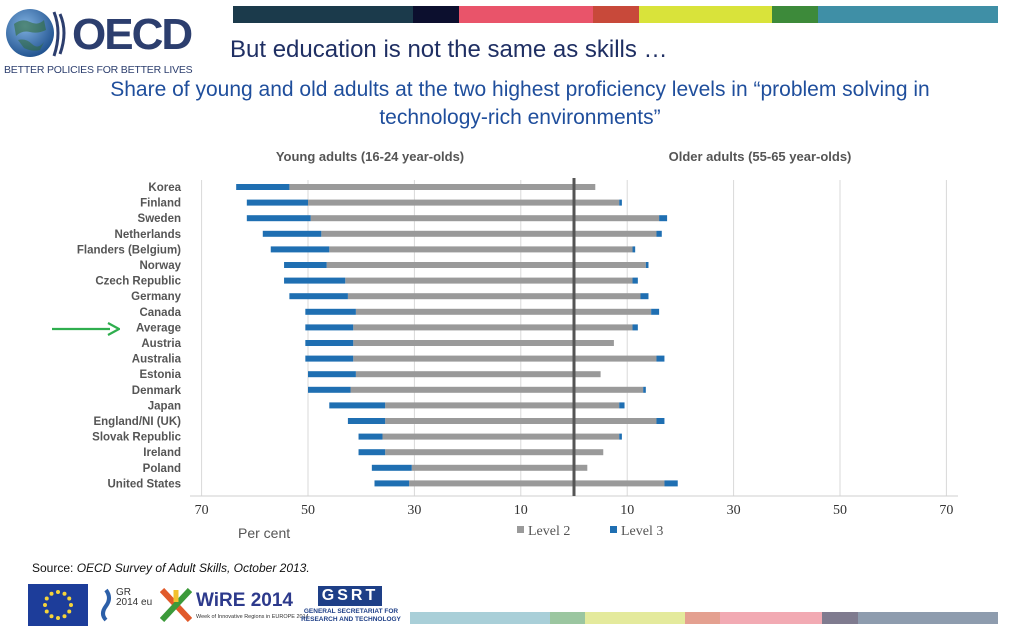 This screenshot has height=640, width=1024. Describe the element at coordinates (157, 360) in the screenshot. I see `category-label: Australia` at that location.